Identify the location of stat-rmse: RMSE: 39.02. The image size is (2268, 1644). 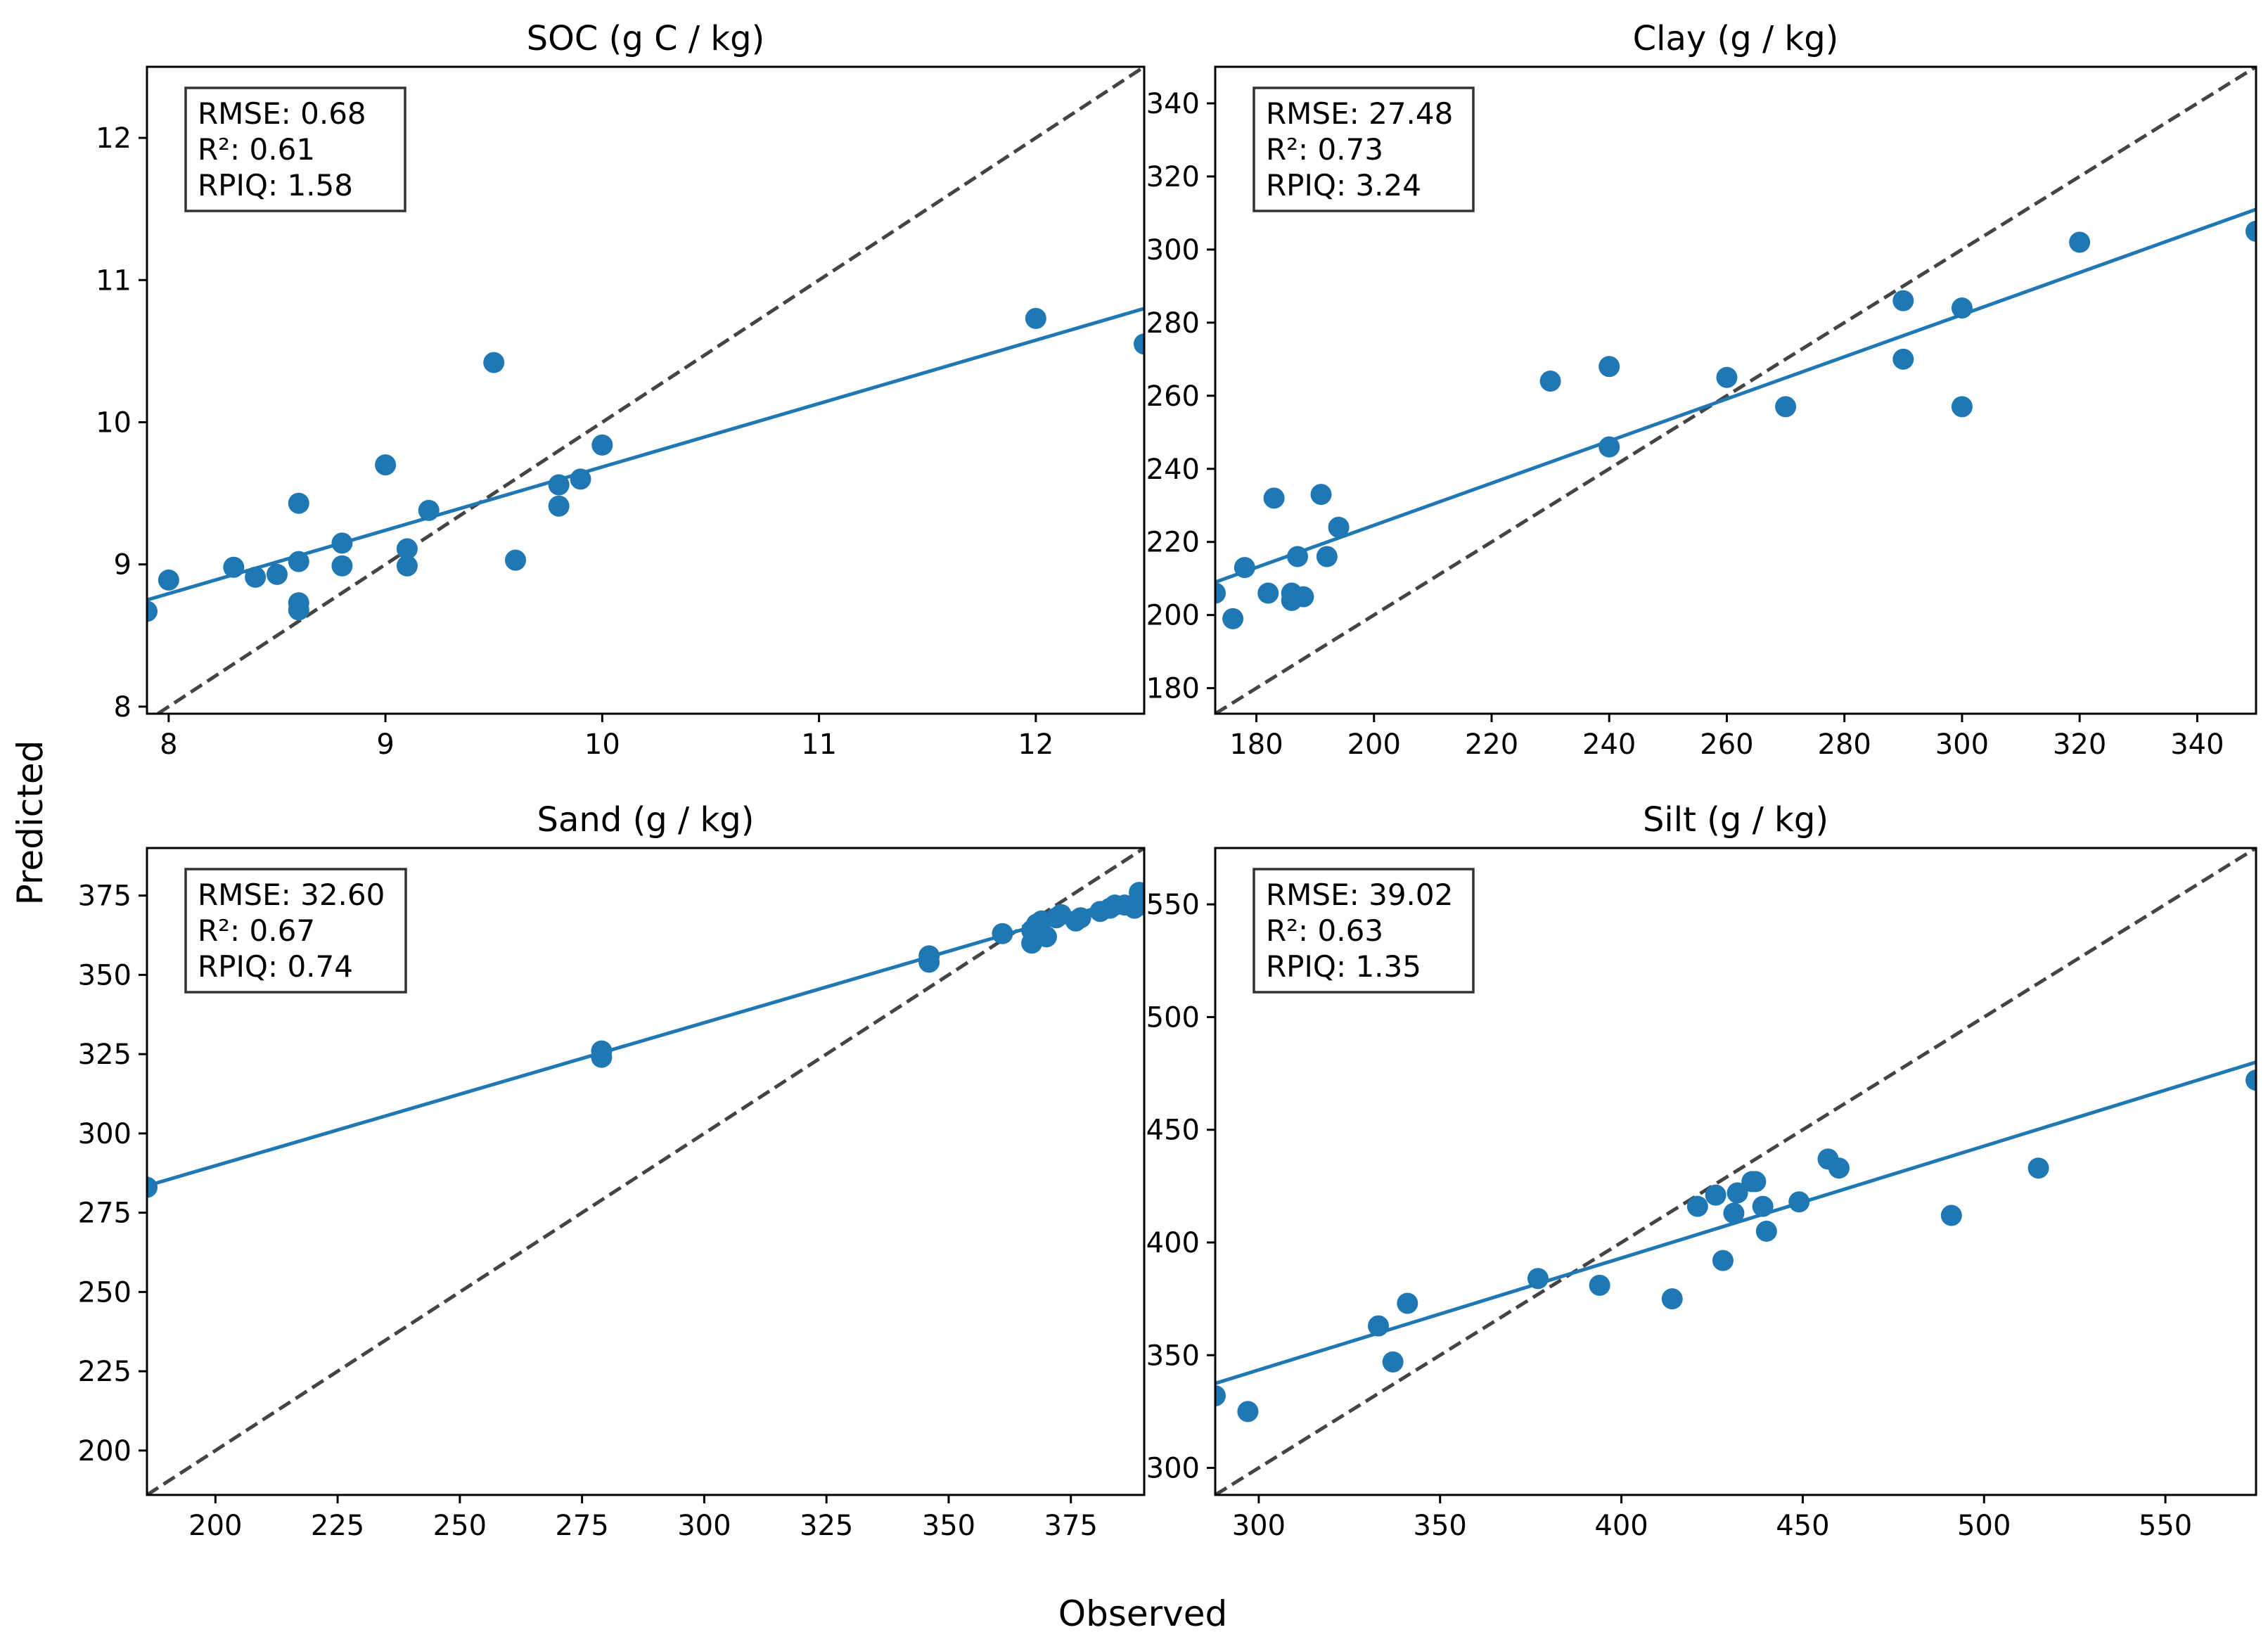
(1359, 895).